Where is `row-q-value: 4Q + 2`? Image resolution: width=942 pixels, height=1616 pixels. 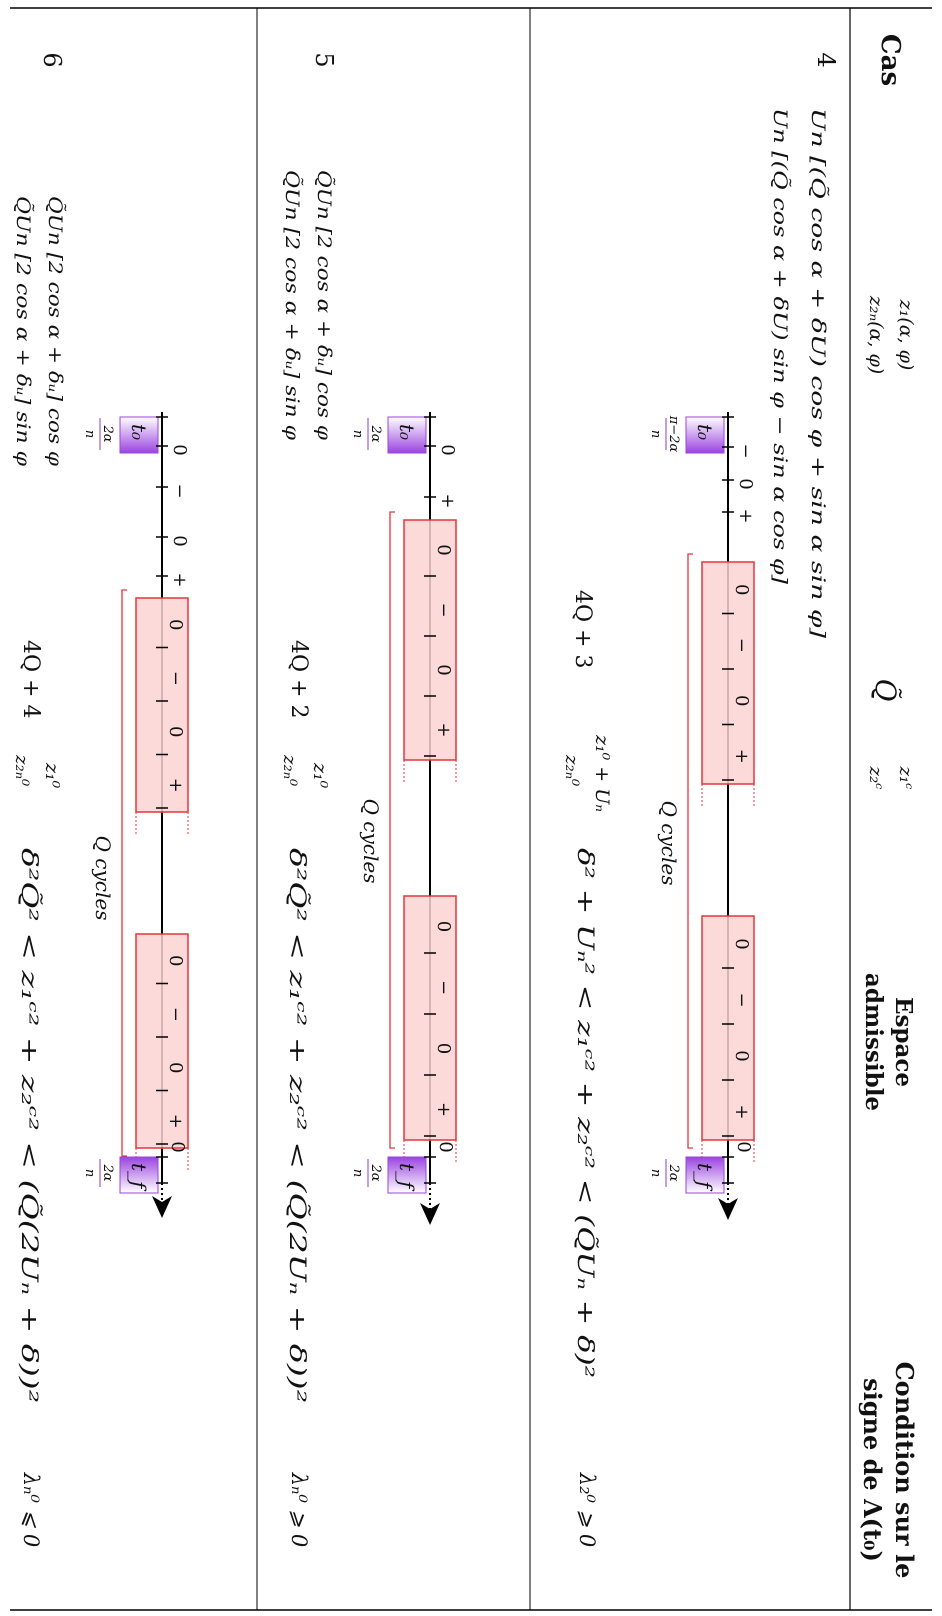 row-q-value: 4Q + 2 is located at coordinates (298, 679).